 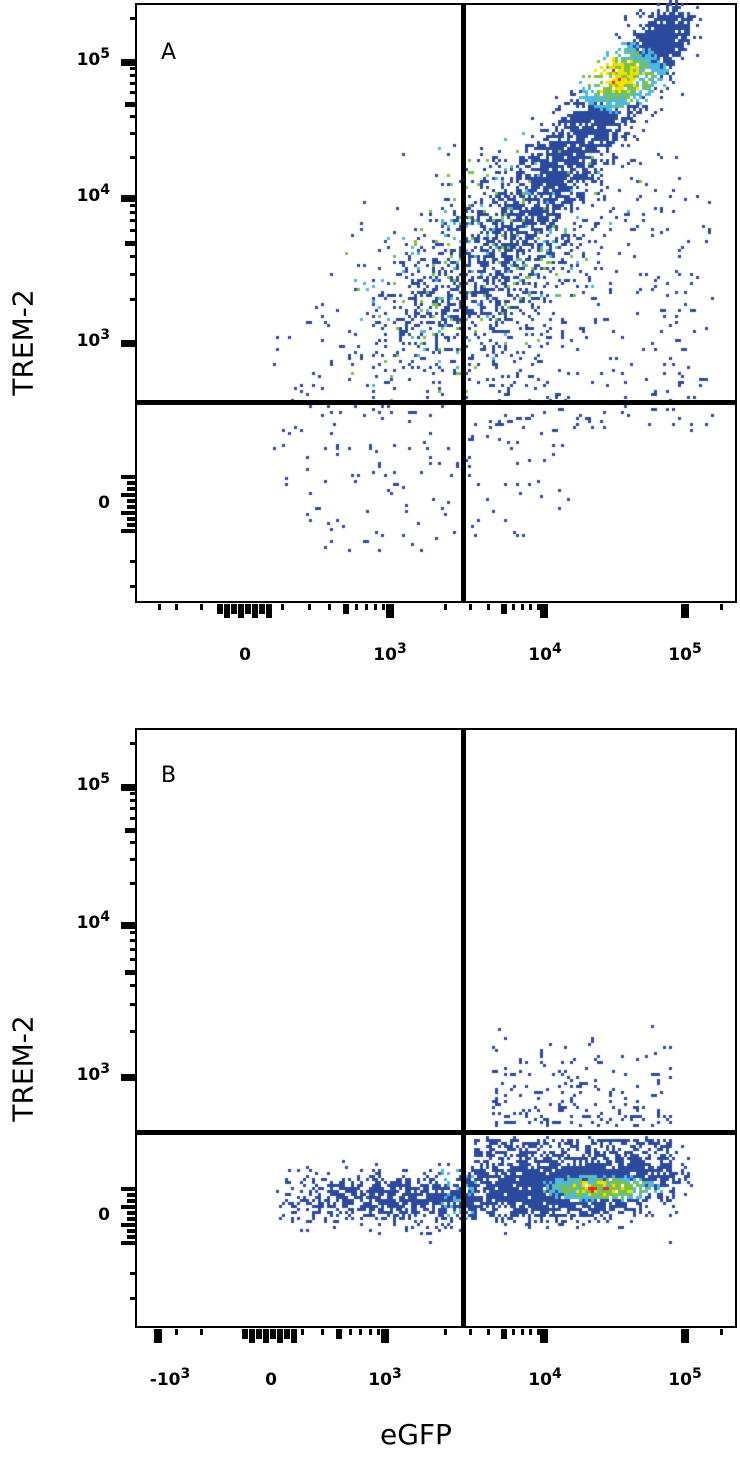 I want to click on x-axis-title: eGFP, so click(x=416, y=1434).